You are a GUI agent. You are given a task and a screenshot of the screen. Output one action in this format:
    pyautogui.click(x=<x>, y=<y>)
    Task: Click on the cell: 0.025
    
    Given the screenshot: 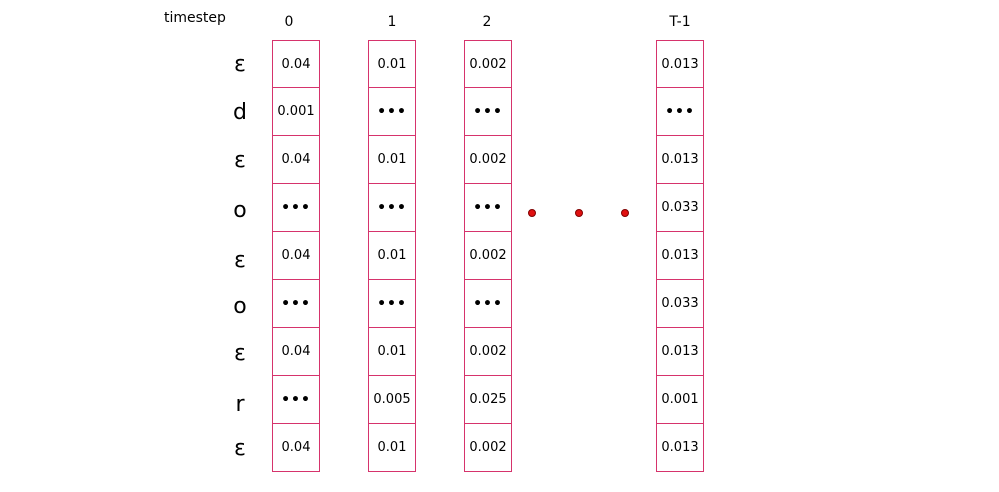 What is the action you would take?
    pyautogui.click(x=488, y=400)
    